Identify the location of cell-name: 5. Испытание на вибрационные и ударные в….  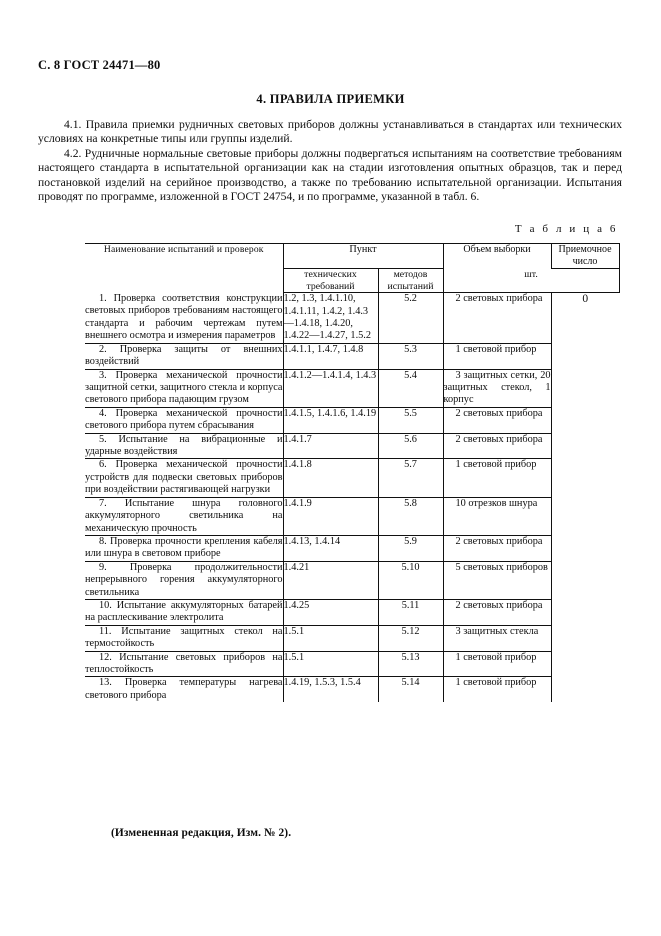
(184, 446).